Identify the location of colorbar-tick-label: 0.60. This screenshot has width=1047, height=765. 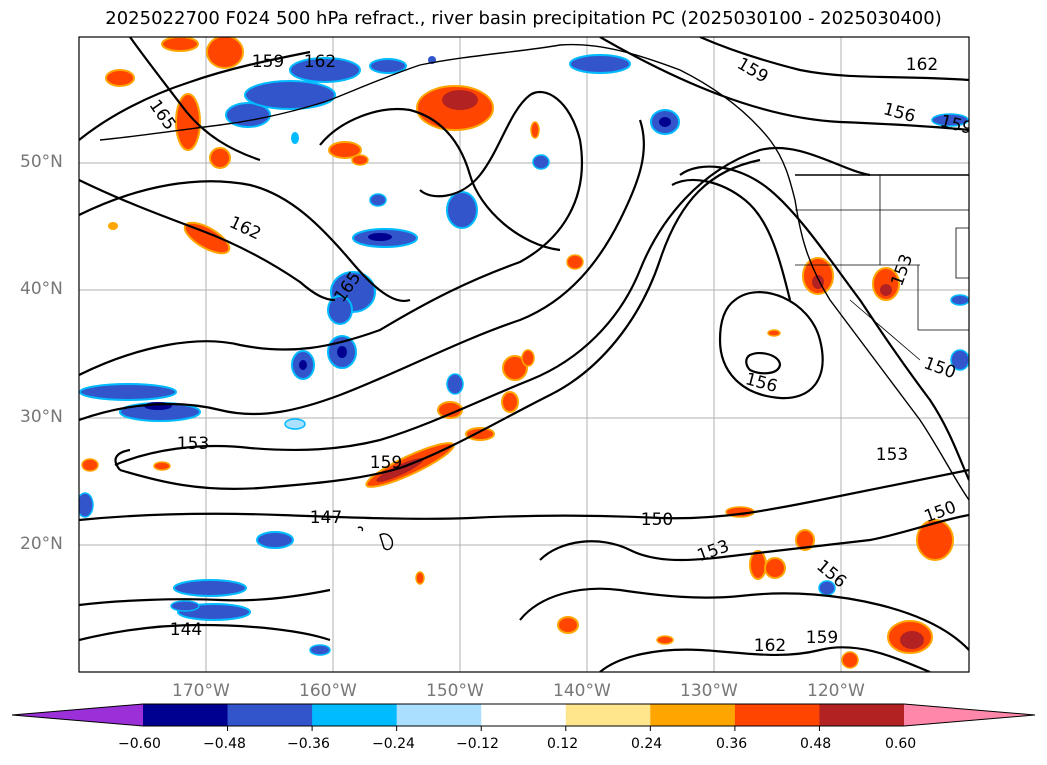
(901, 744).